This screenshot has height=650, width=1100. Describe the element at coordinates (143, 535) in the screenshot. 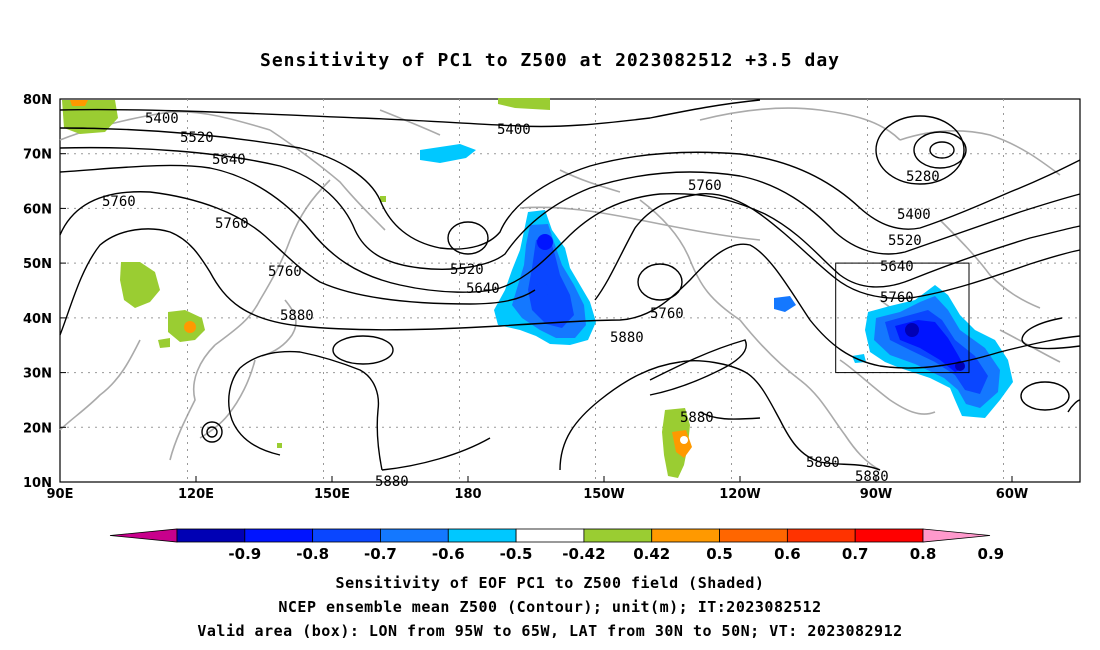

I see `colorbar-low-extension` at that location.